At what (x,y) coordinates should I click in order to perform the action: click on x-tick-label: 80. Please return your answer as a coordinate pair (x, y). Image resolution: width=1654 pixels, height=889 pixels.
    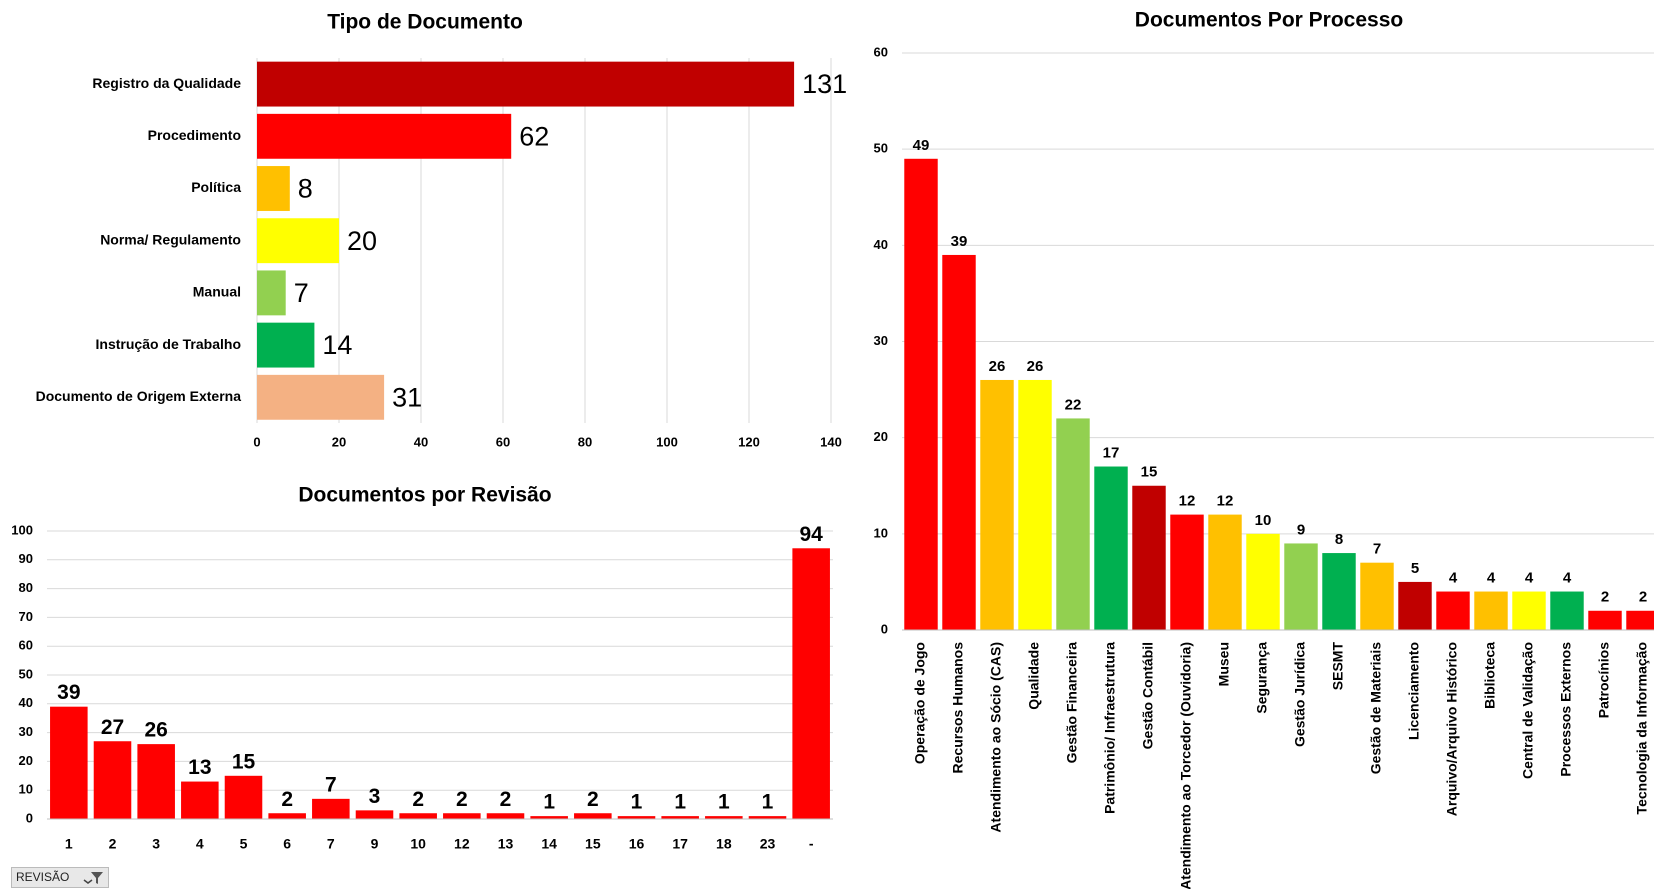
    Looking at the image, I should click on (585, 441).